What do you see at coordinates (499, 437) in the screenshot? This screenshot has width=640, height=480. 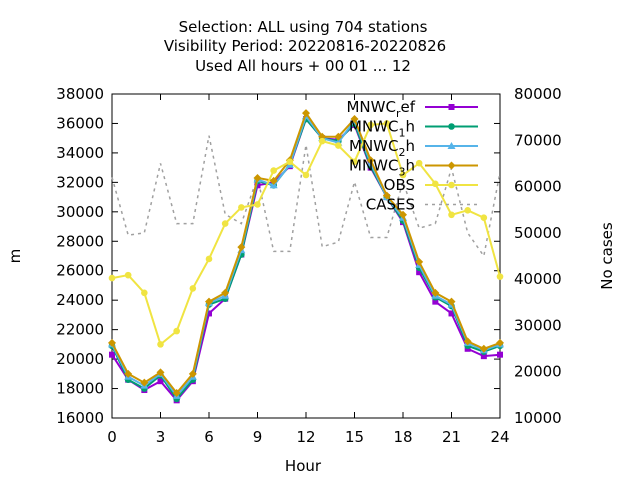 I see `x-tick-label: 24` at bounding box center [499, 437].